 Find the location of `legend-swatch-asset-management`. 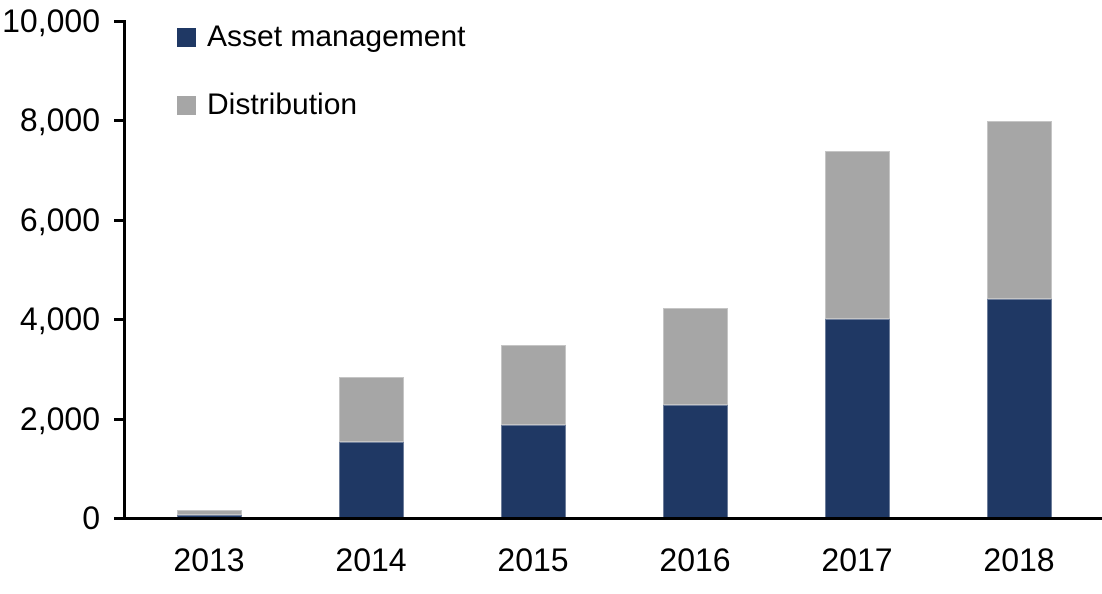

legend-swatch-asset-management is located at coordinates (186, 37).